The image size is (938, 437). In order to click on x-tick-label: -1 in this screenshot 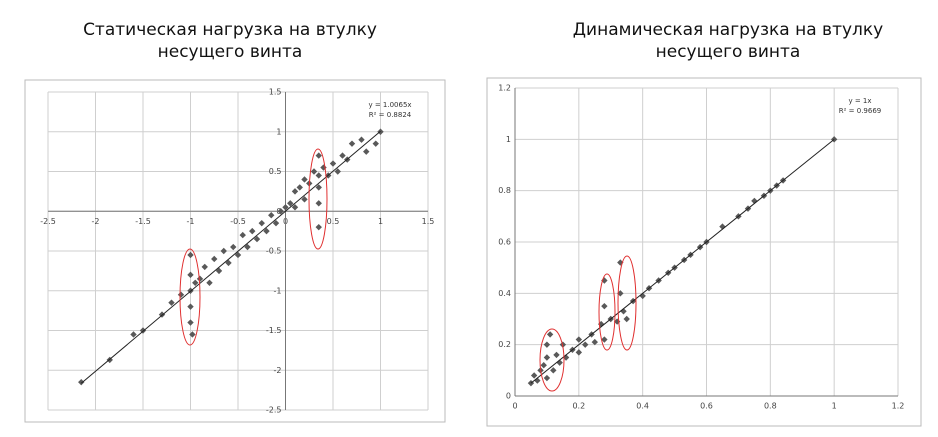, I will do `click(191, 221)`.